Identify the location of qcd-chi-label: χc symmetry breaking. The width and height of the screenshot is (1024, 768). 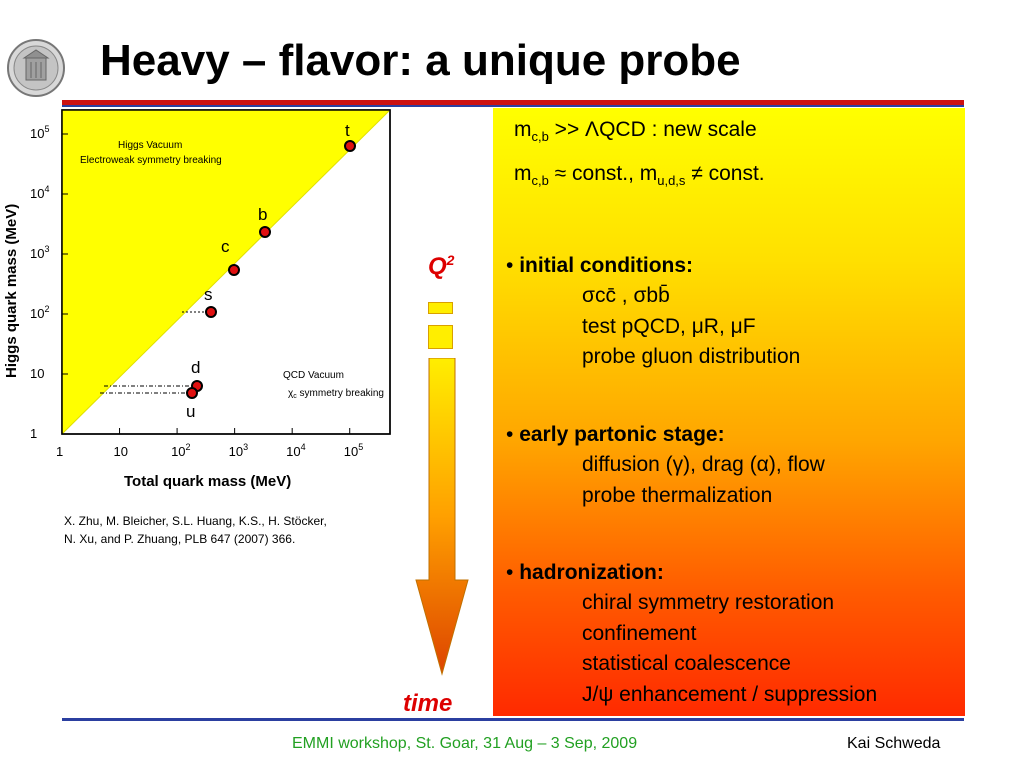
(336, 394).